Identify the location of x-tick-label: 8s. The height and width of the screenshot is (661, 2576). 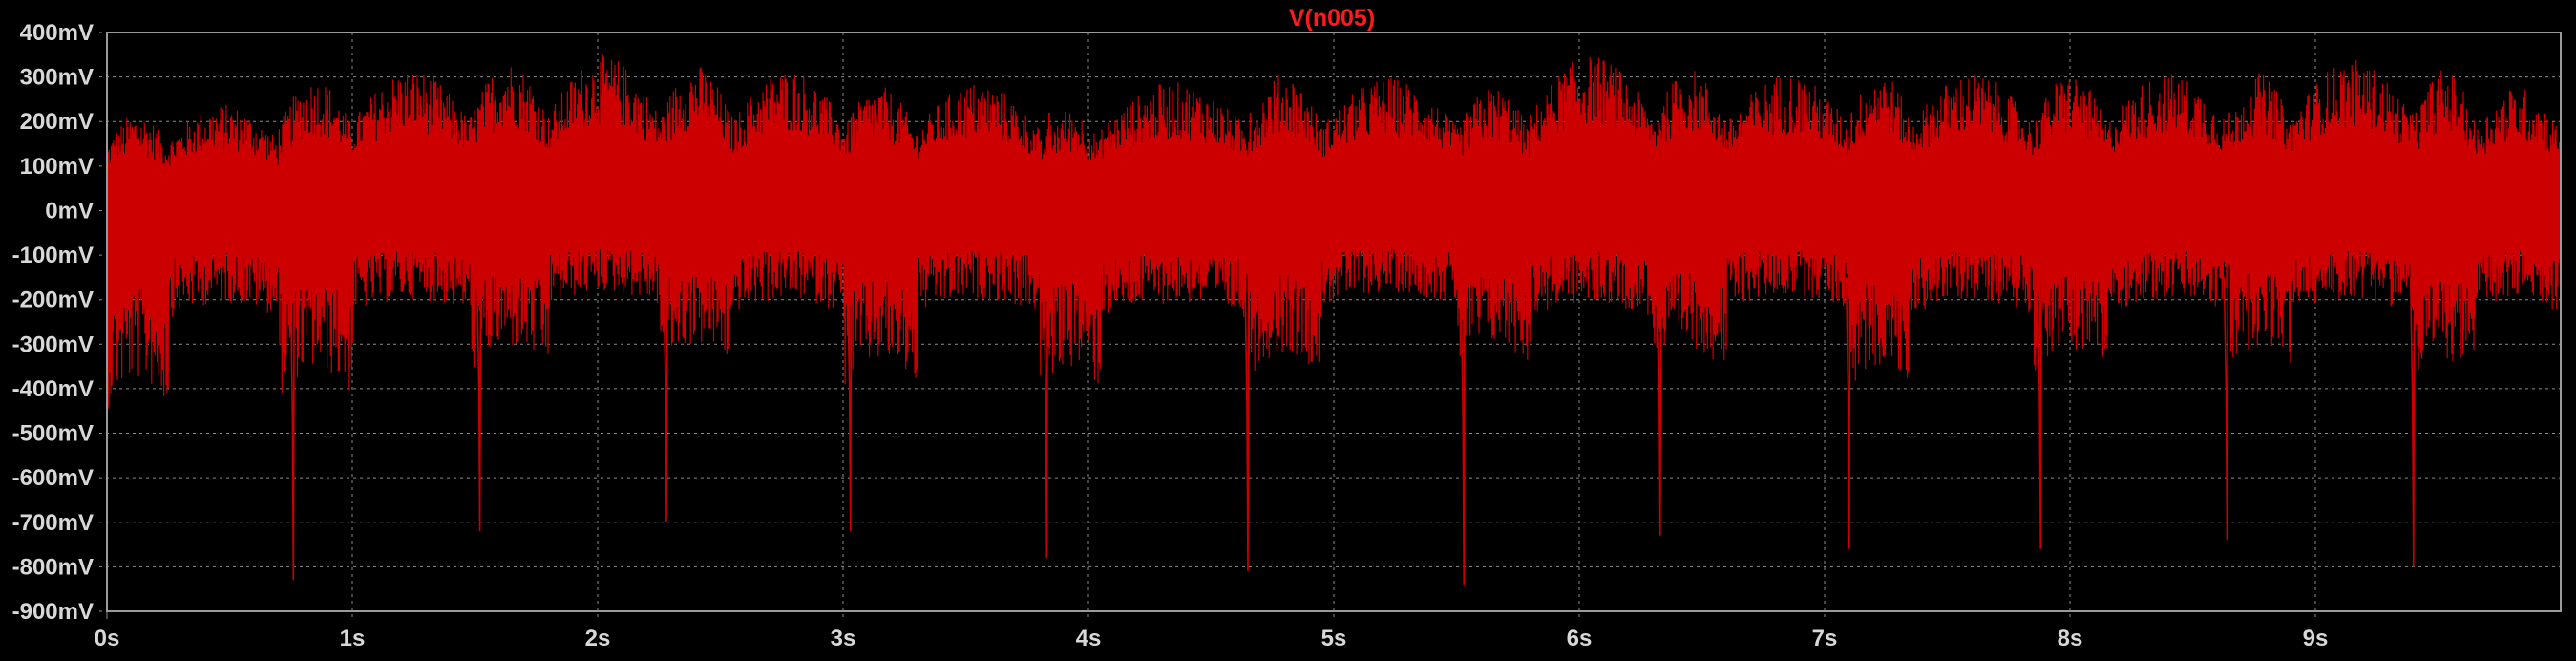
(2070, 638).